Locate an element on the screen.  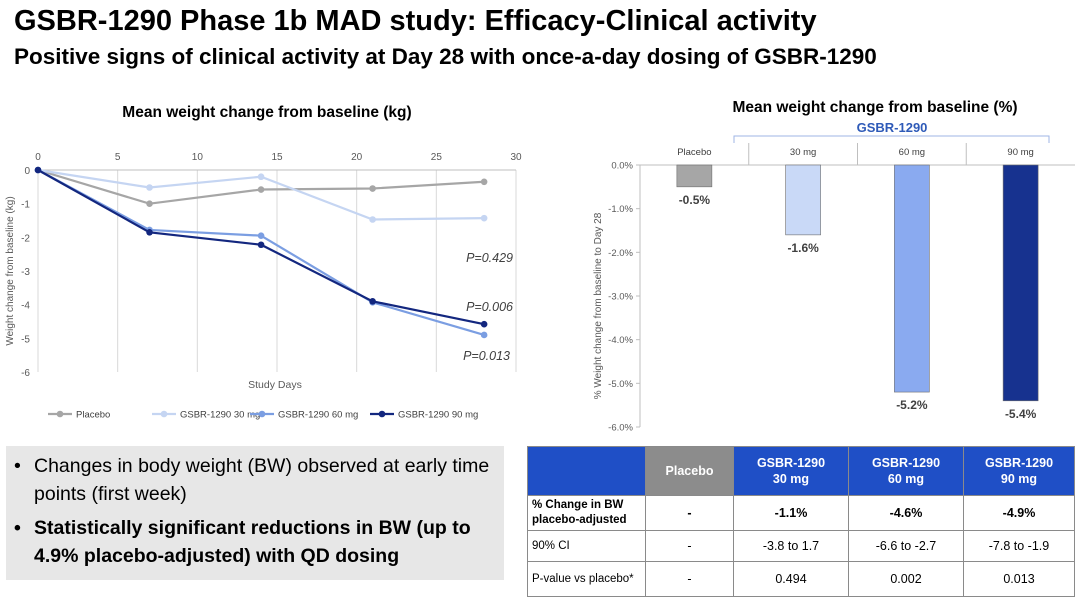
group-bracket is located at coordinates (891, 139).